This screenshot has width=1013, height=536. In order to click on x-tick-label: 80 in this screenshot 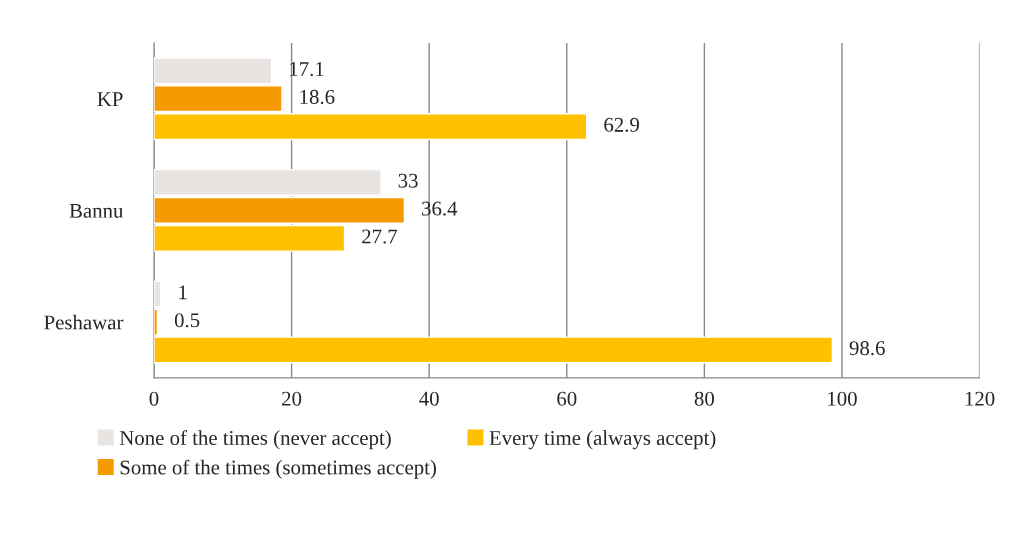, I will do `click(704, 398)`.